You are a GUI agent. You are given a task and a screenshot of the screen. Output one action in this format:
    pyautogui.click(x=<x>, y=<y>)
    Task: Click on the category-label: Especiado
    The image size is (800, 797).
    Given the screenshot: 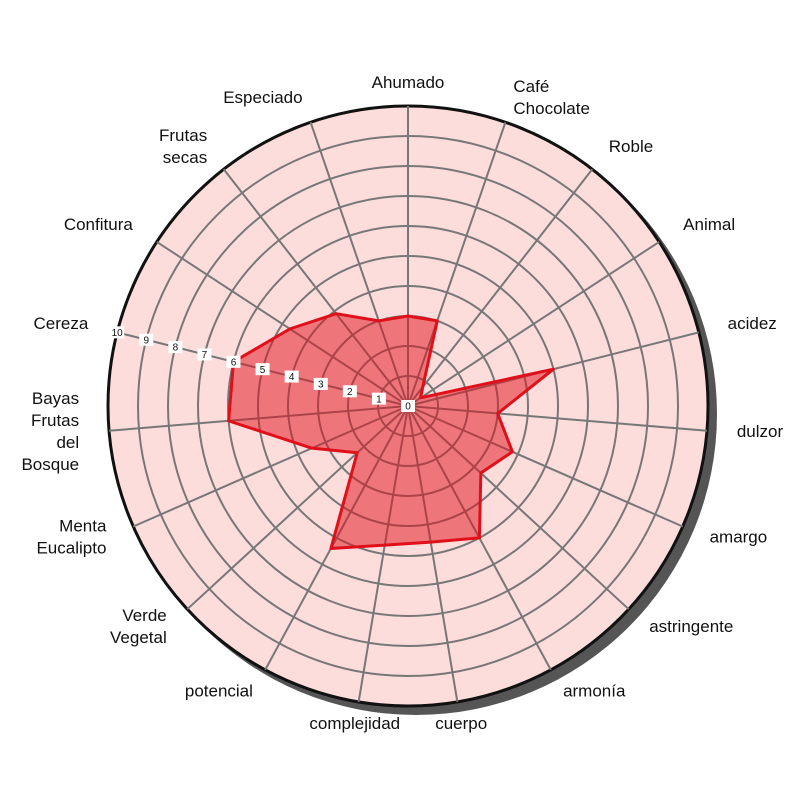 What is the action you would take?
    pyautogui.click(x=262, y=97)
    